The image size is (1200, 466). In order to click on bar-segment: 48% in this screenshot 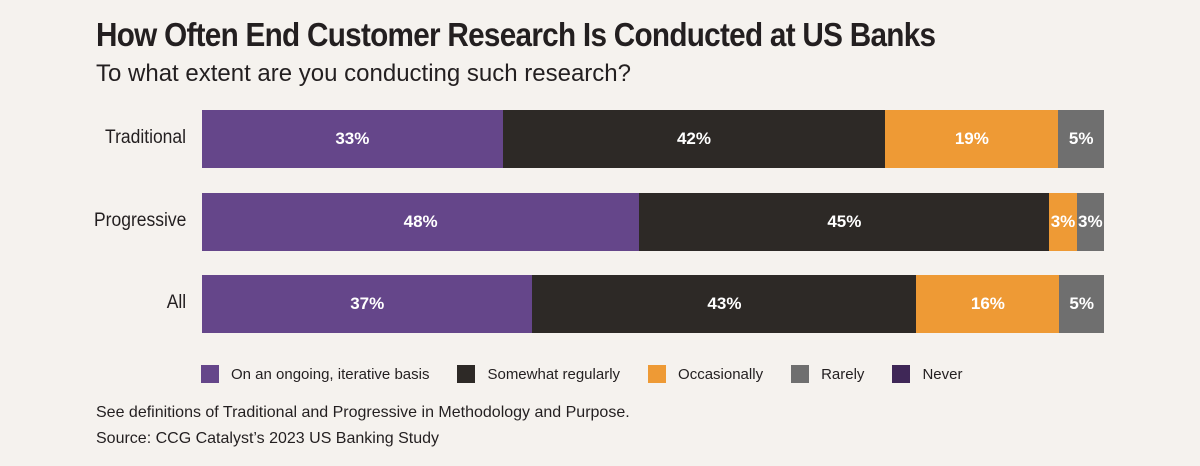, I will do `click(421, 222)`.